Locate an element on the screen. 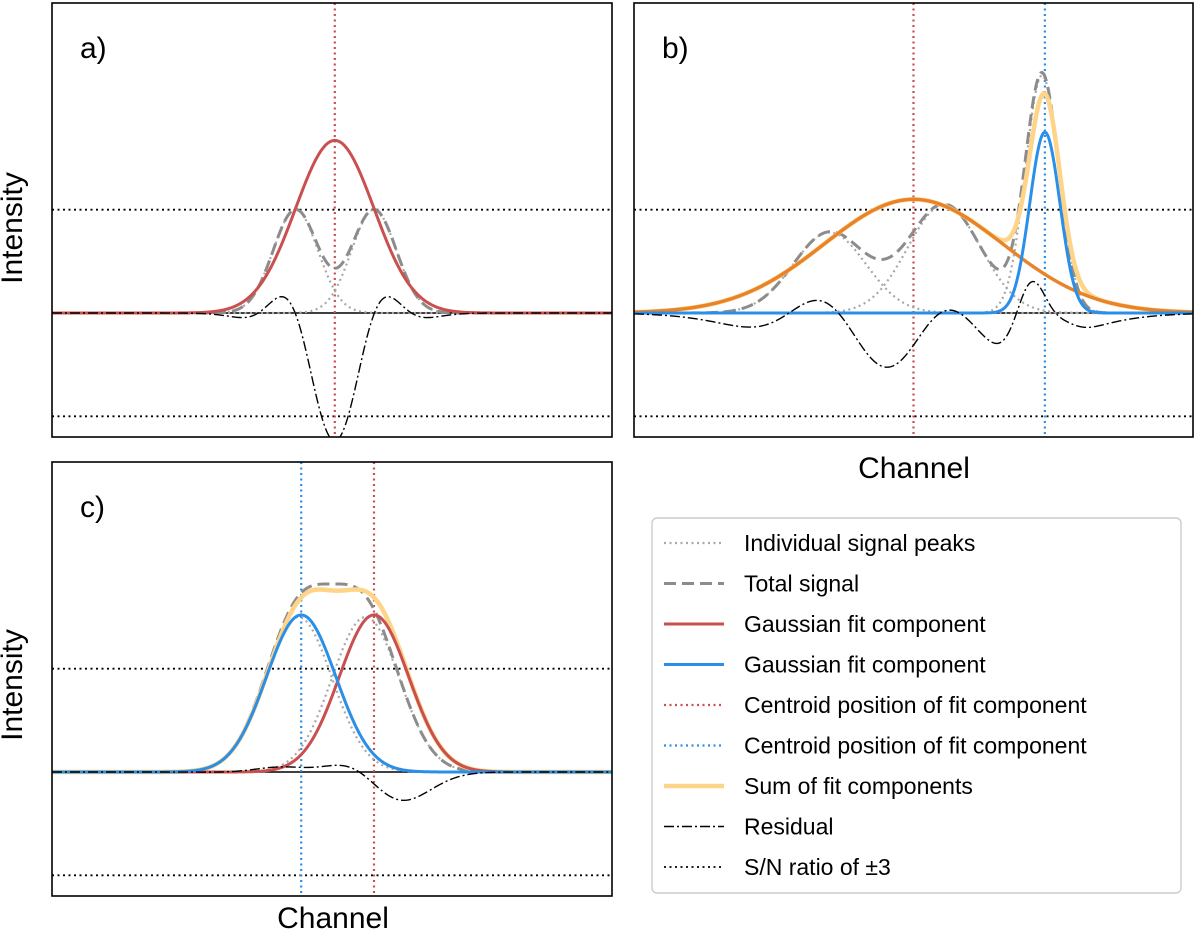 This screenshot has height=937, width=1200. legend-label: Individual signal peaks is located at coordinates (859, 543).